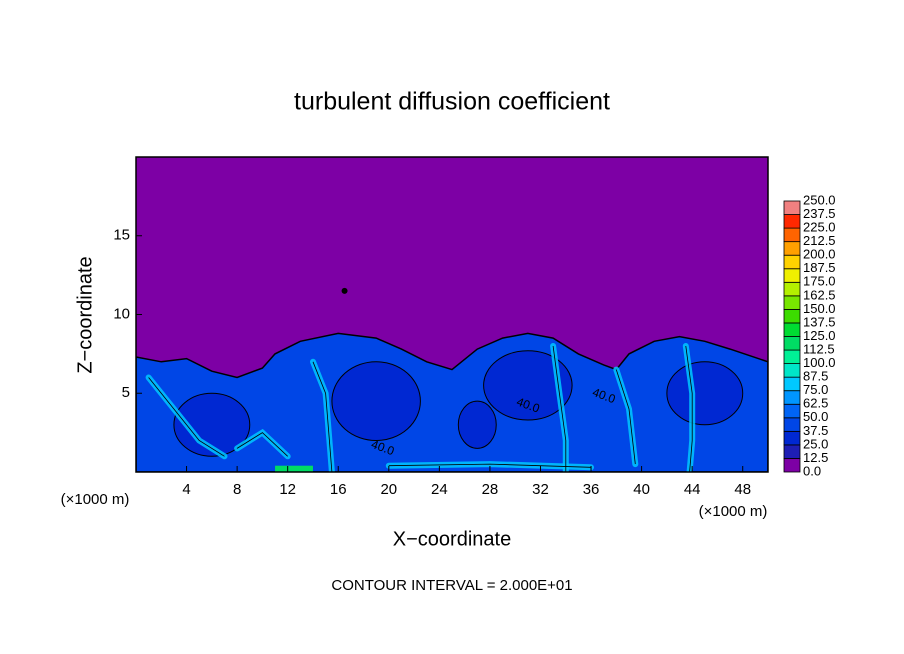 Image resolution: width=904 pixels, height=654 pixels. I want to click on colorbar-label: 12.5, so click(815, 457).